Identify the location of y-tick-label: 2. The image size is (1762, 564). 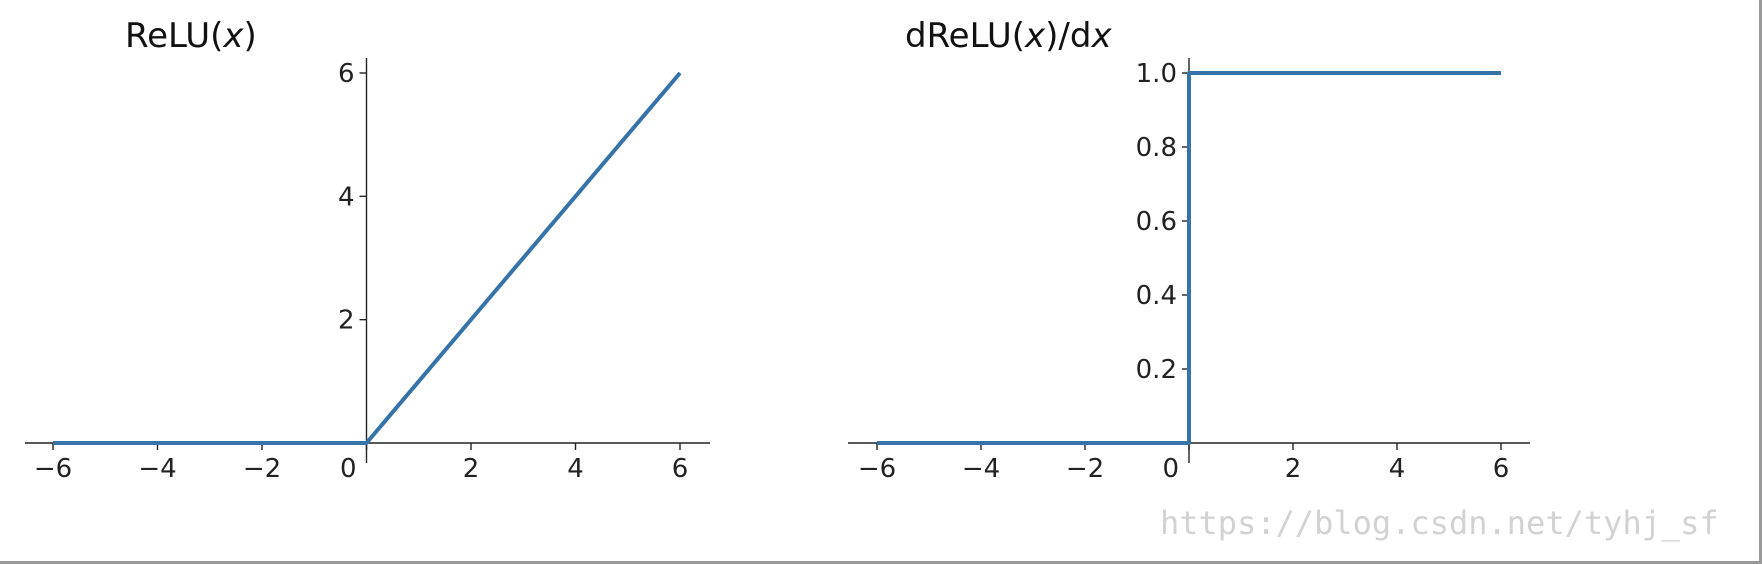
(346, 321).